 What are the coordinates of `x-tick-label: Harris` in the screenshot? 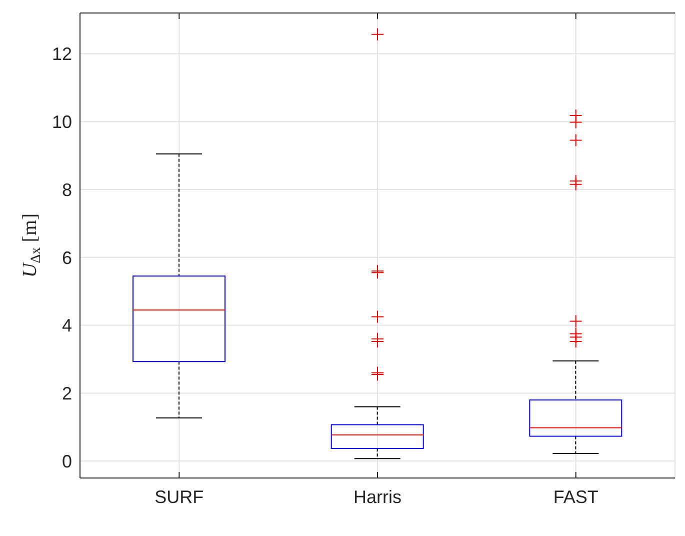 It's located at (378, 496).